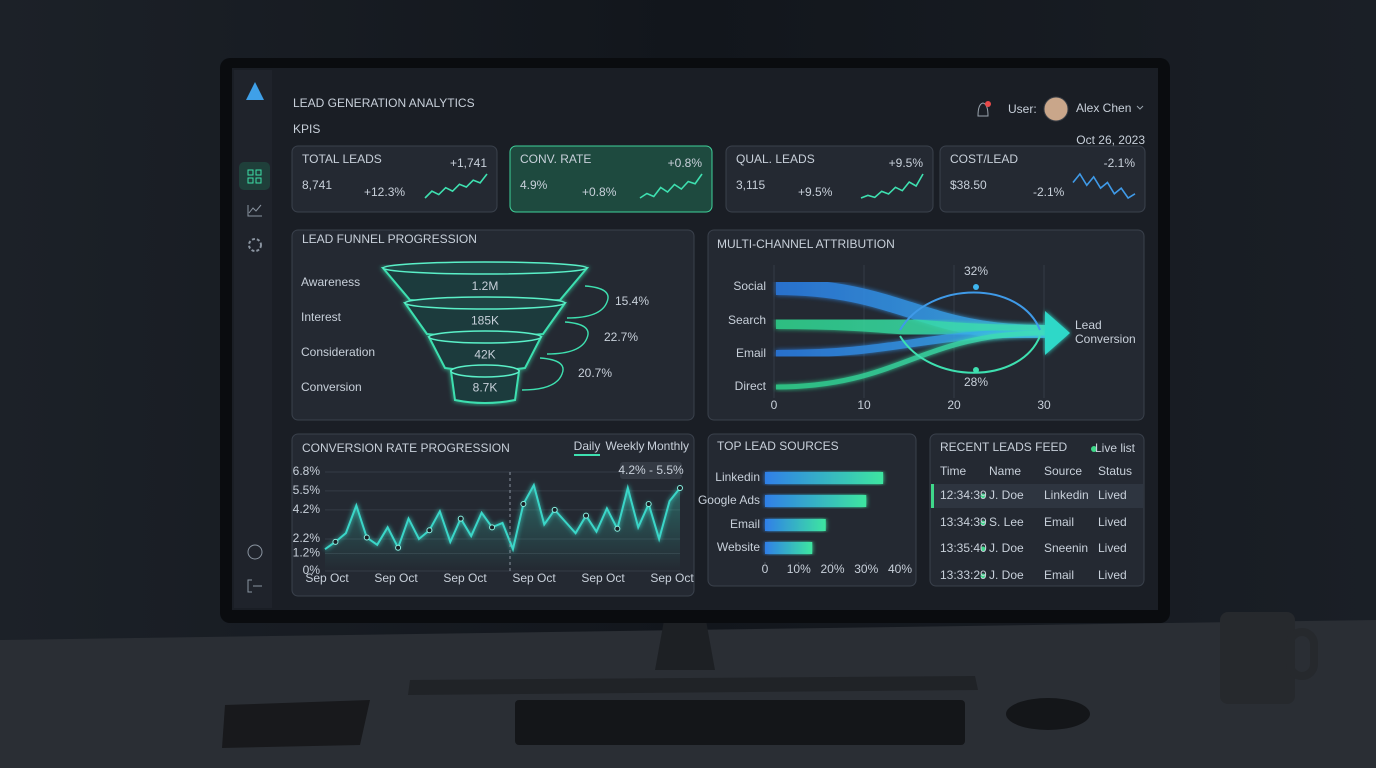 Image resolution: width=1376 pixels, height=768 pixels. What do you see at coordinates (751, 353) in the screenshot?
I see `channel-label: Email` at bounding box center [751, 353].